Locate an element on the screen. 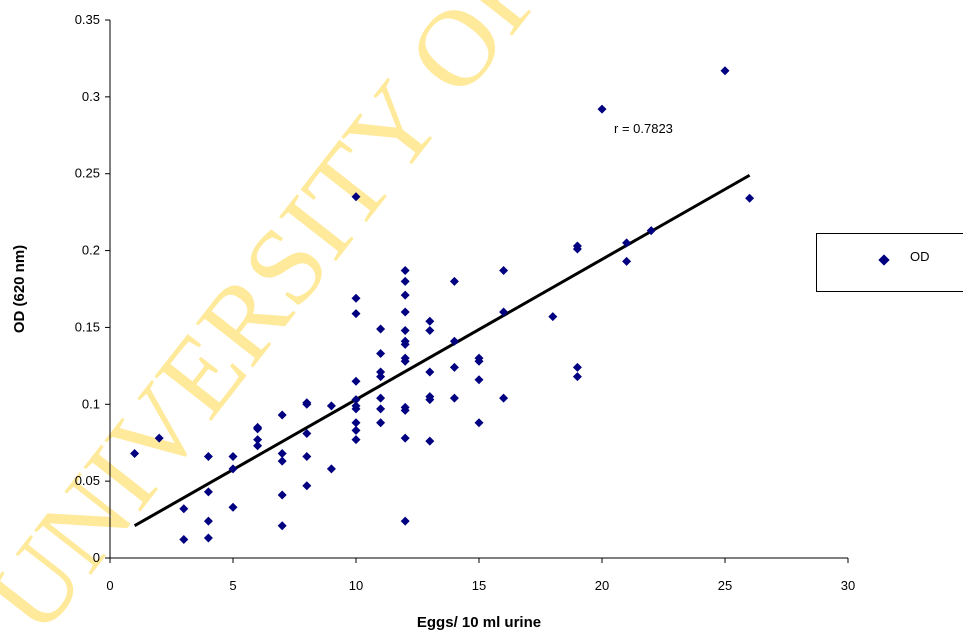 This screenshot has width=963, height=635. y-tick-label: 0.05 is located at coordinates (87, 480).